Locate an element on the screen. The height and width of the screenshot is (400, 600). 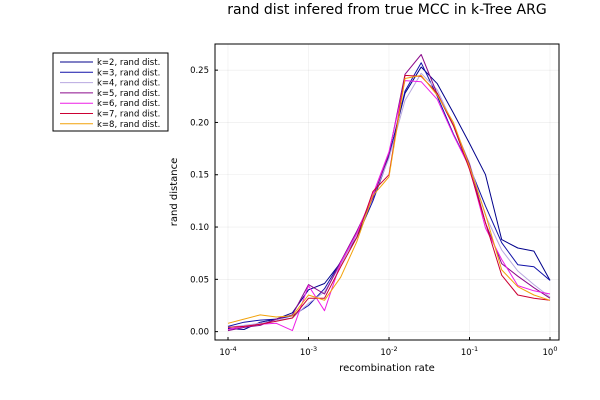
legend-label-k8: k=8, rand dist. is located at coordinates (128, 125).